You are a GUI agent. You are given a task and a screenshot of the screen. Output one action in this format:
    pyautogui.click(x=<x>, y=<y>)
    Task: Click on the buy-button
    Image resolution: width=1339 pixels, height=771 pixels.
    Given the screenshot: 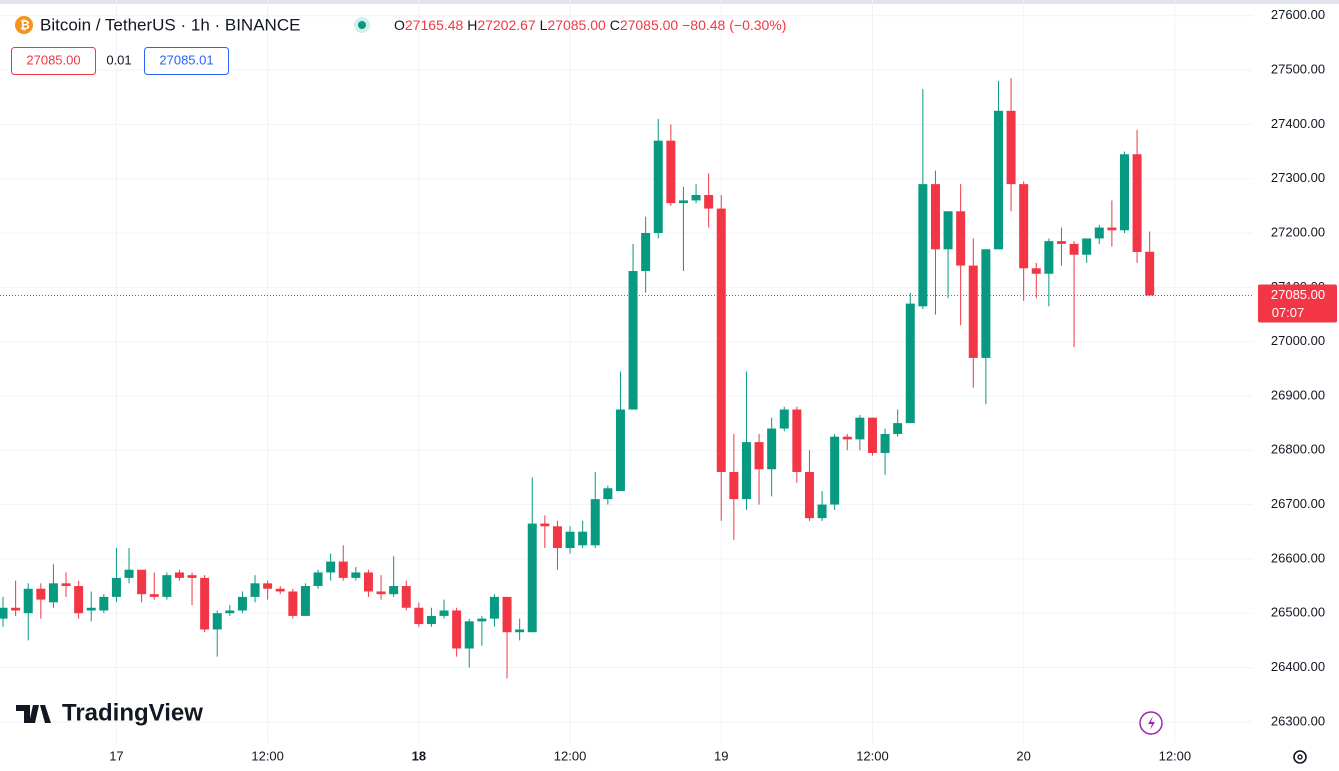 What is the action you would take?
    pyautogui.click(x=186, y=61)
    